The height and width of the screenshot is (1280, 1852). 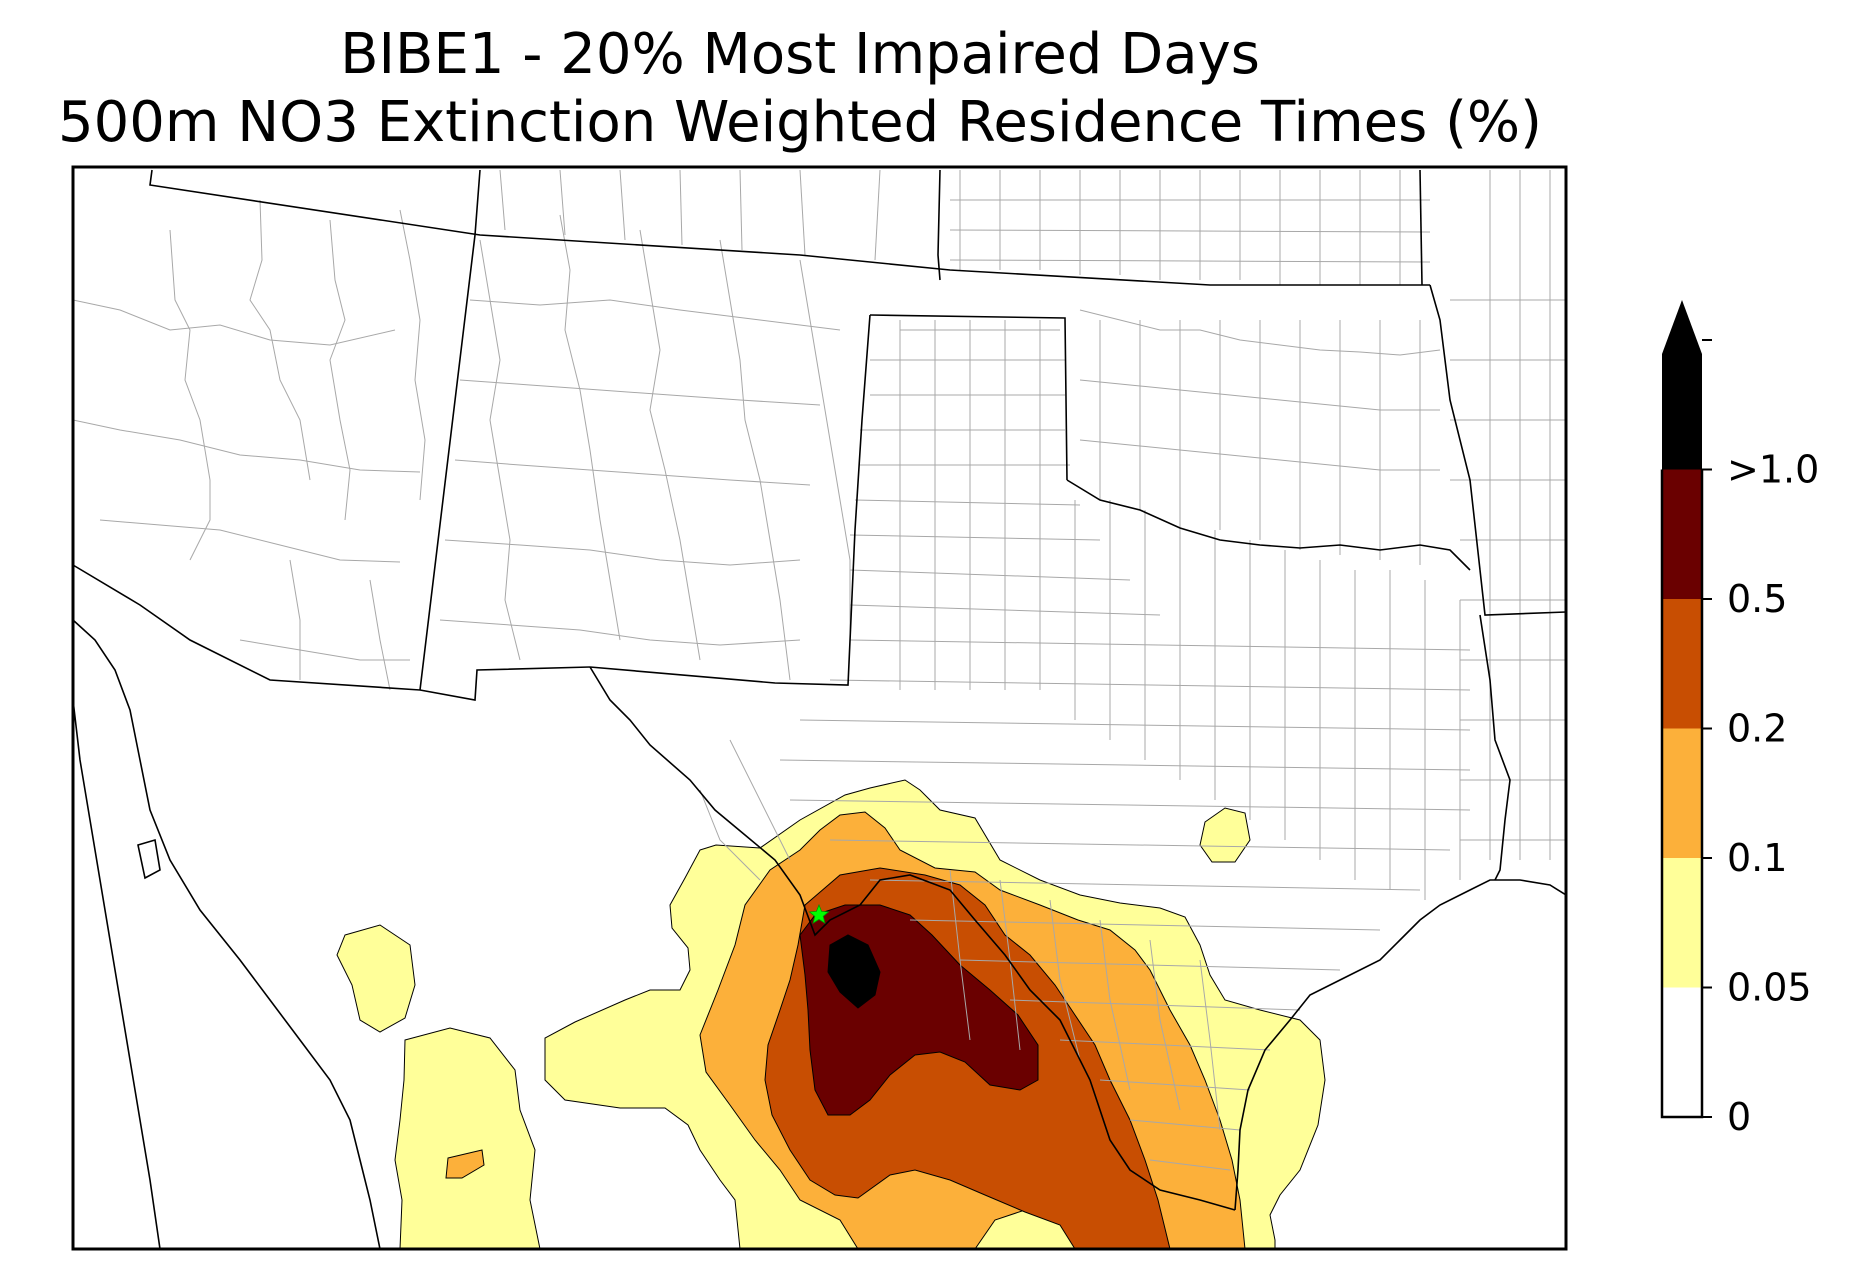 What do you see at coordinates (819, 913) in the screenshot?
I see `site-marker-star` at bounding box center [819, 913].